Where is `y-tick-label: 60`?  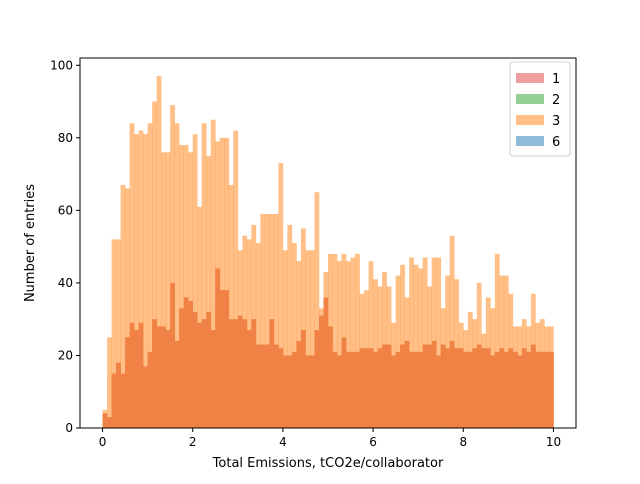
y-tick-label: 60 is located at coordinates (65, 210).